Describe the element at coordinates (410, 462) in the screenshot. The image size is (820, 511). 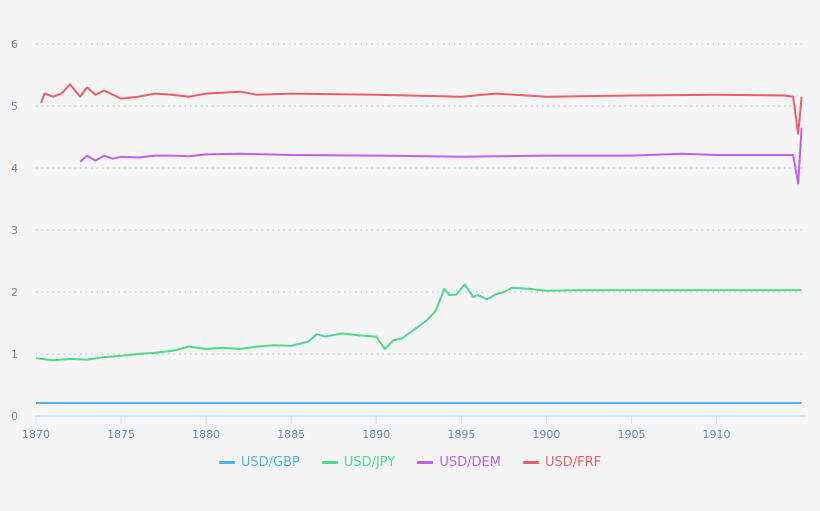
I see `legend: USD/GBP USD/JPY USD/DEM USD/FRF` at that location.